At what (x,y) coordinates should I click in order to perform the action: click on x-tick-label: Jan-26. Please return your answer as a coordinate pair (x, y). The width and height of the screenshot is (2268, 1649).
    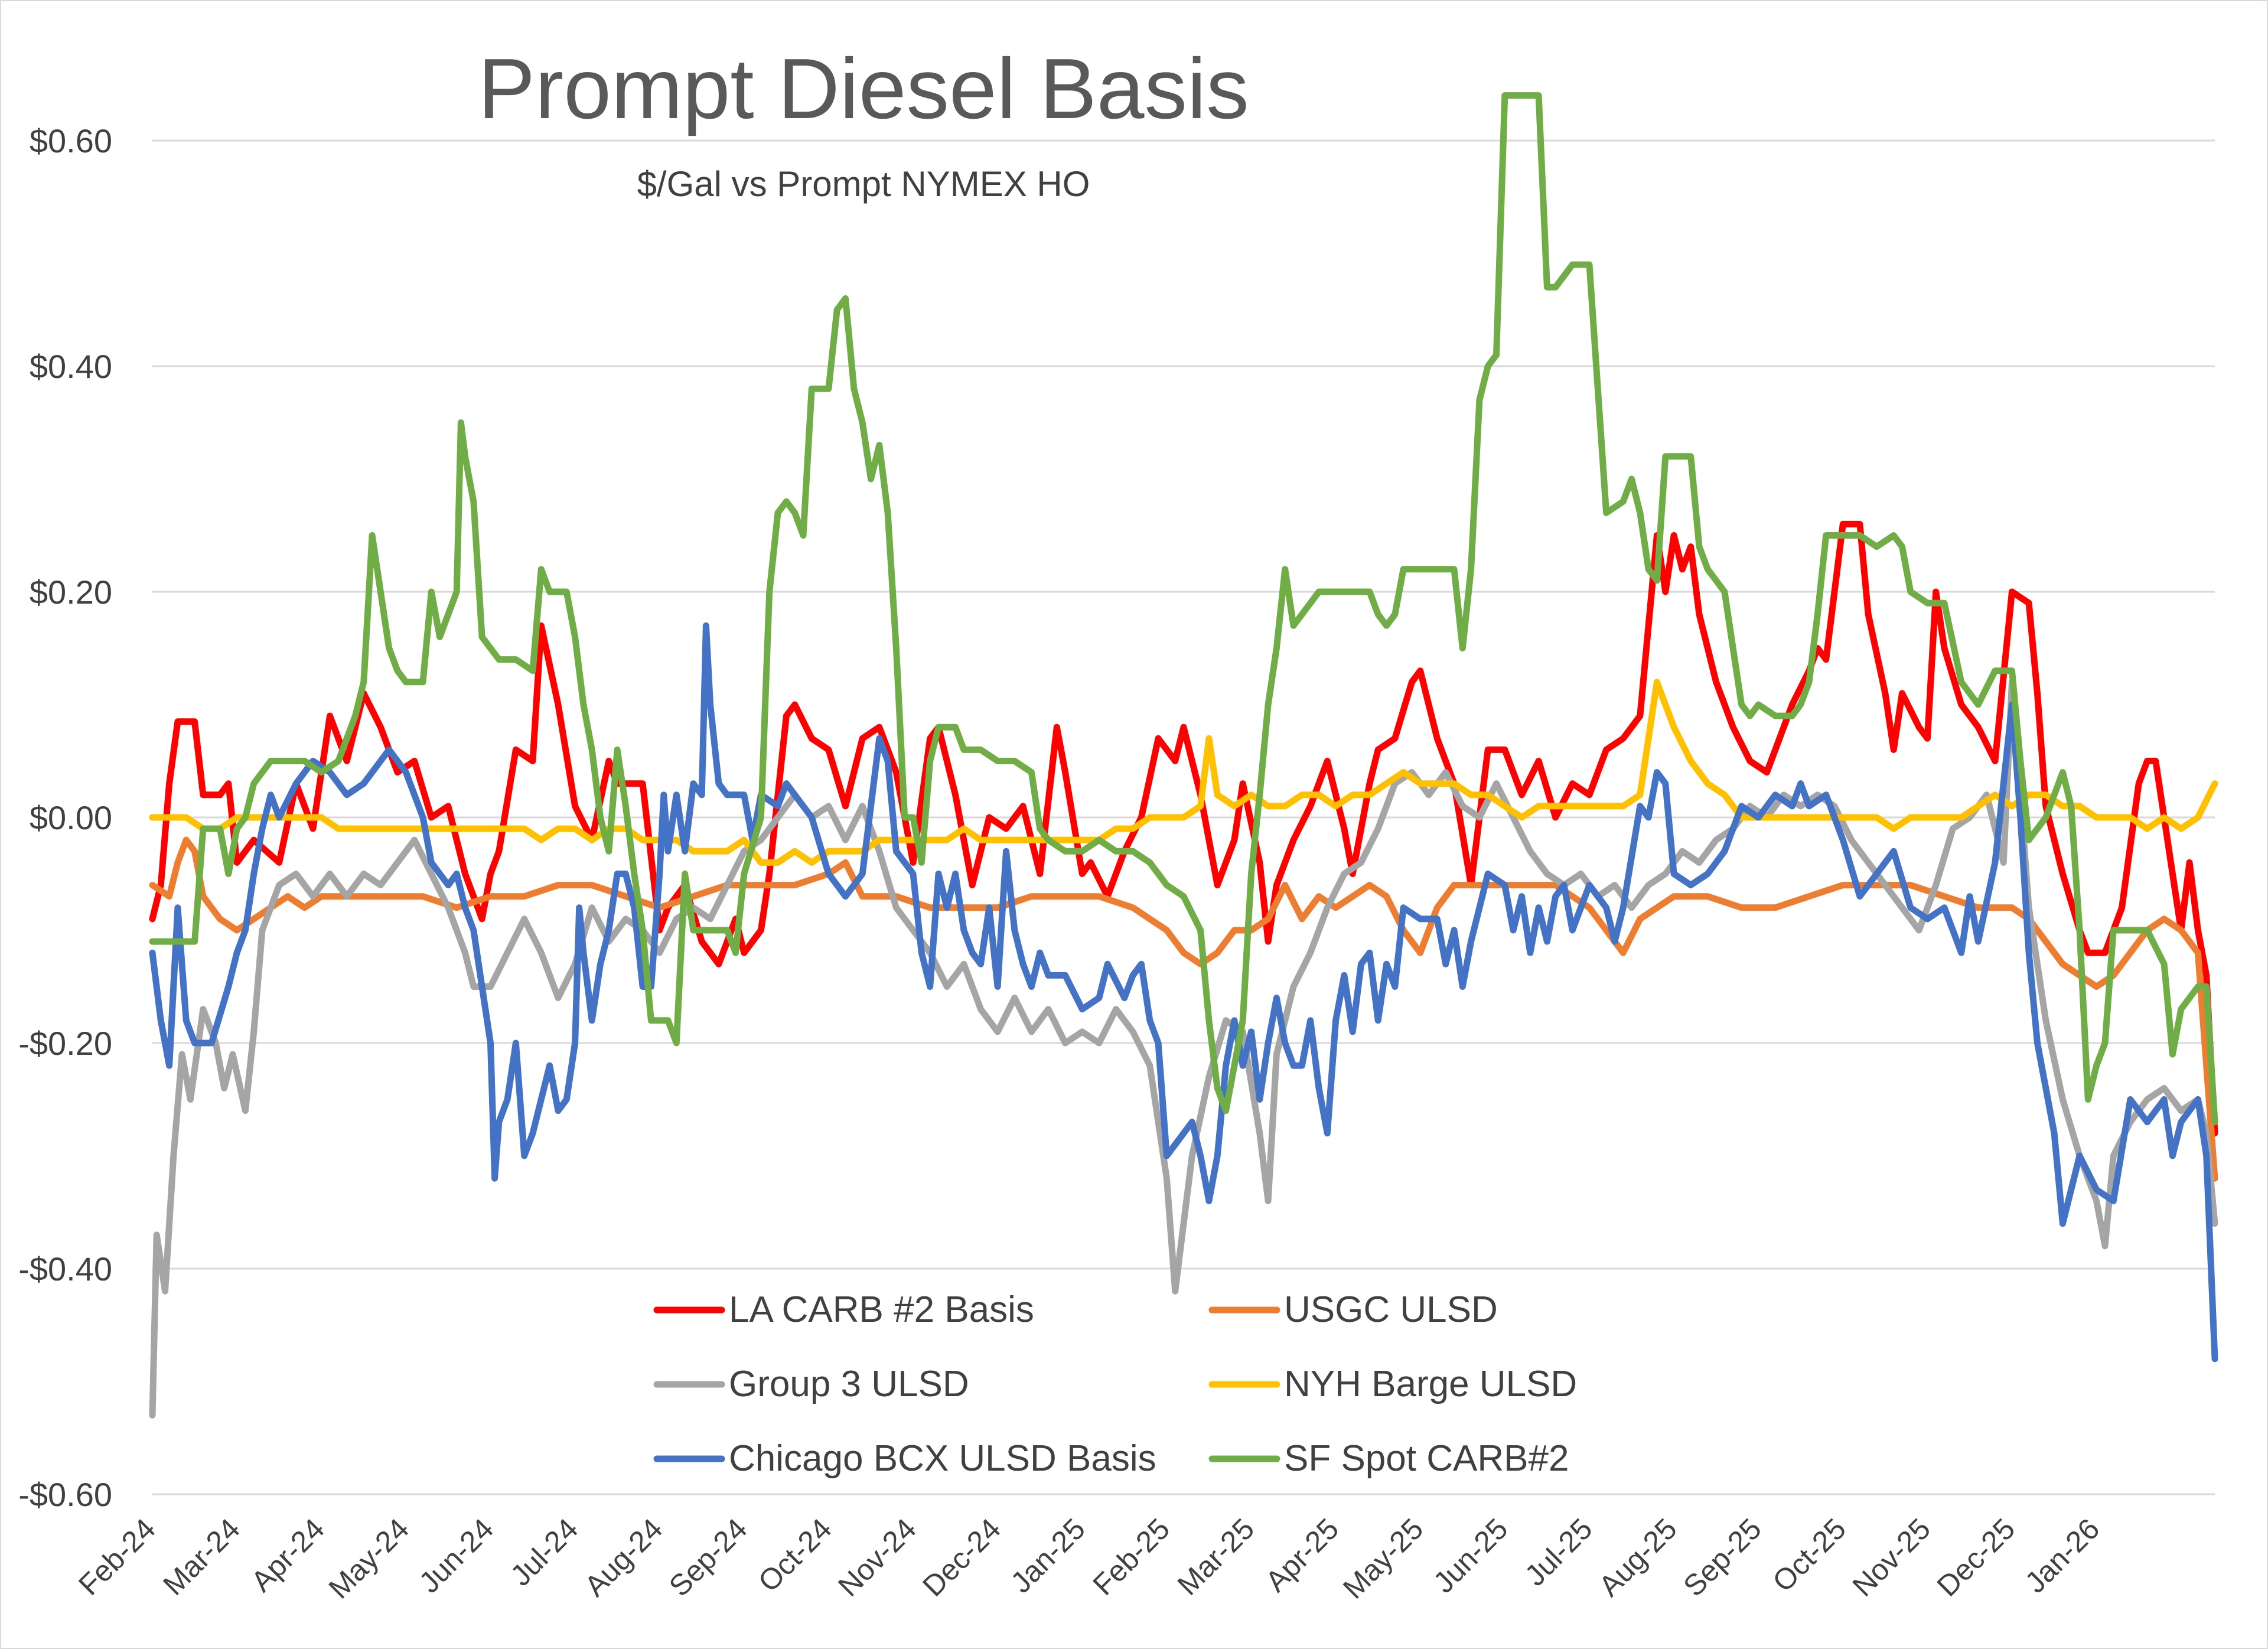
    Looking at the image, I should click on (2062, 1555).